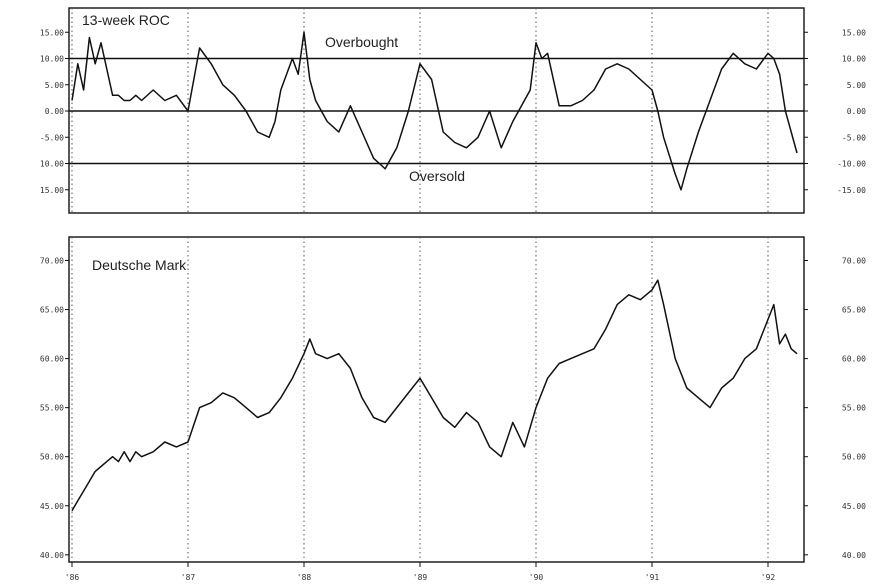  I want to click on x-tick-label: '87, so click(188, 577).